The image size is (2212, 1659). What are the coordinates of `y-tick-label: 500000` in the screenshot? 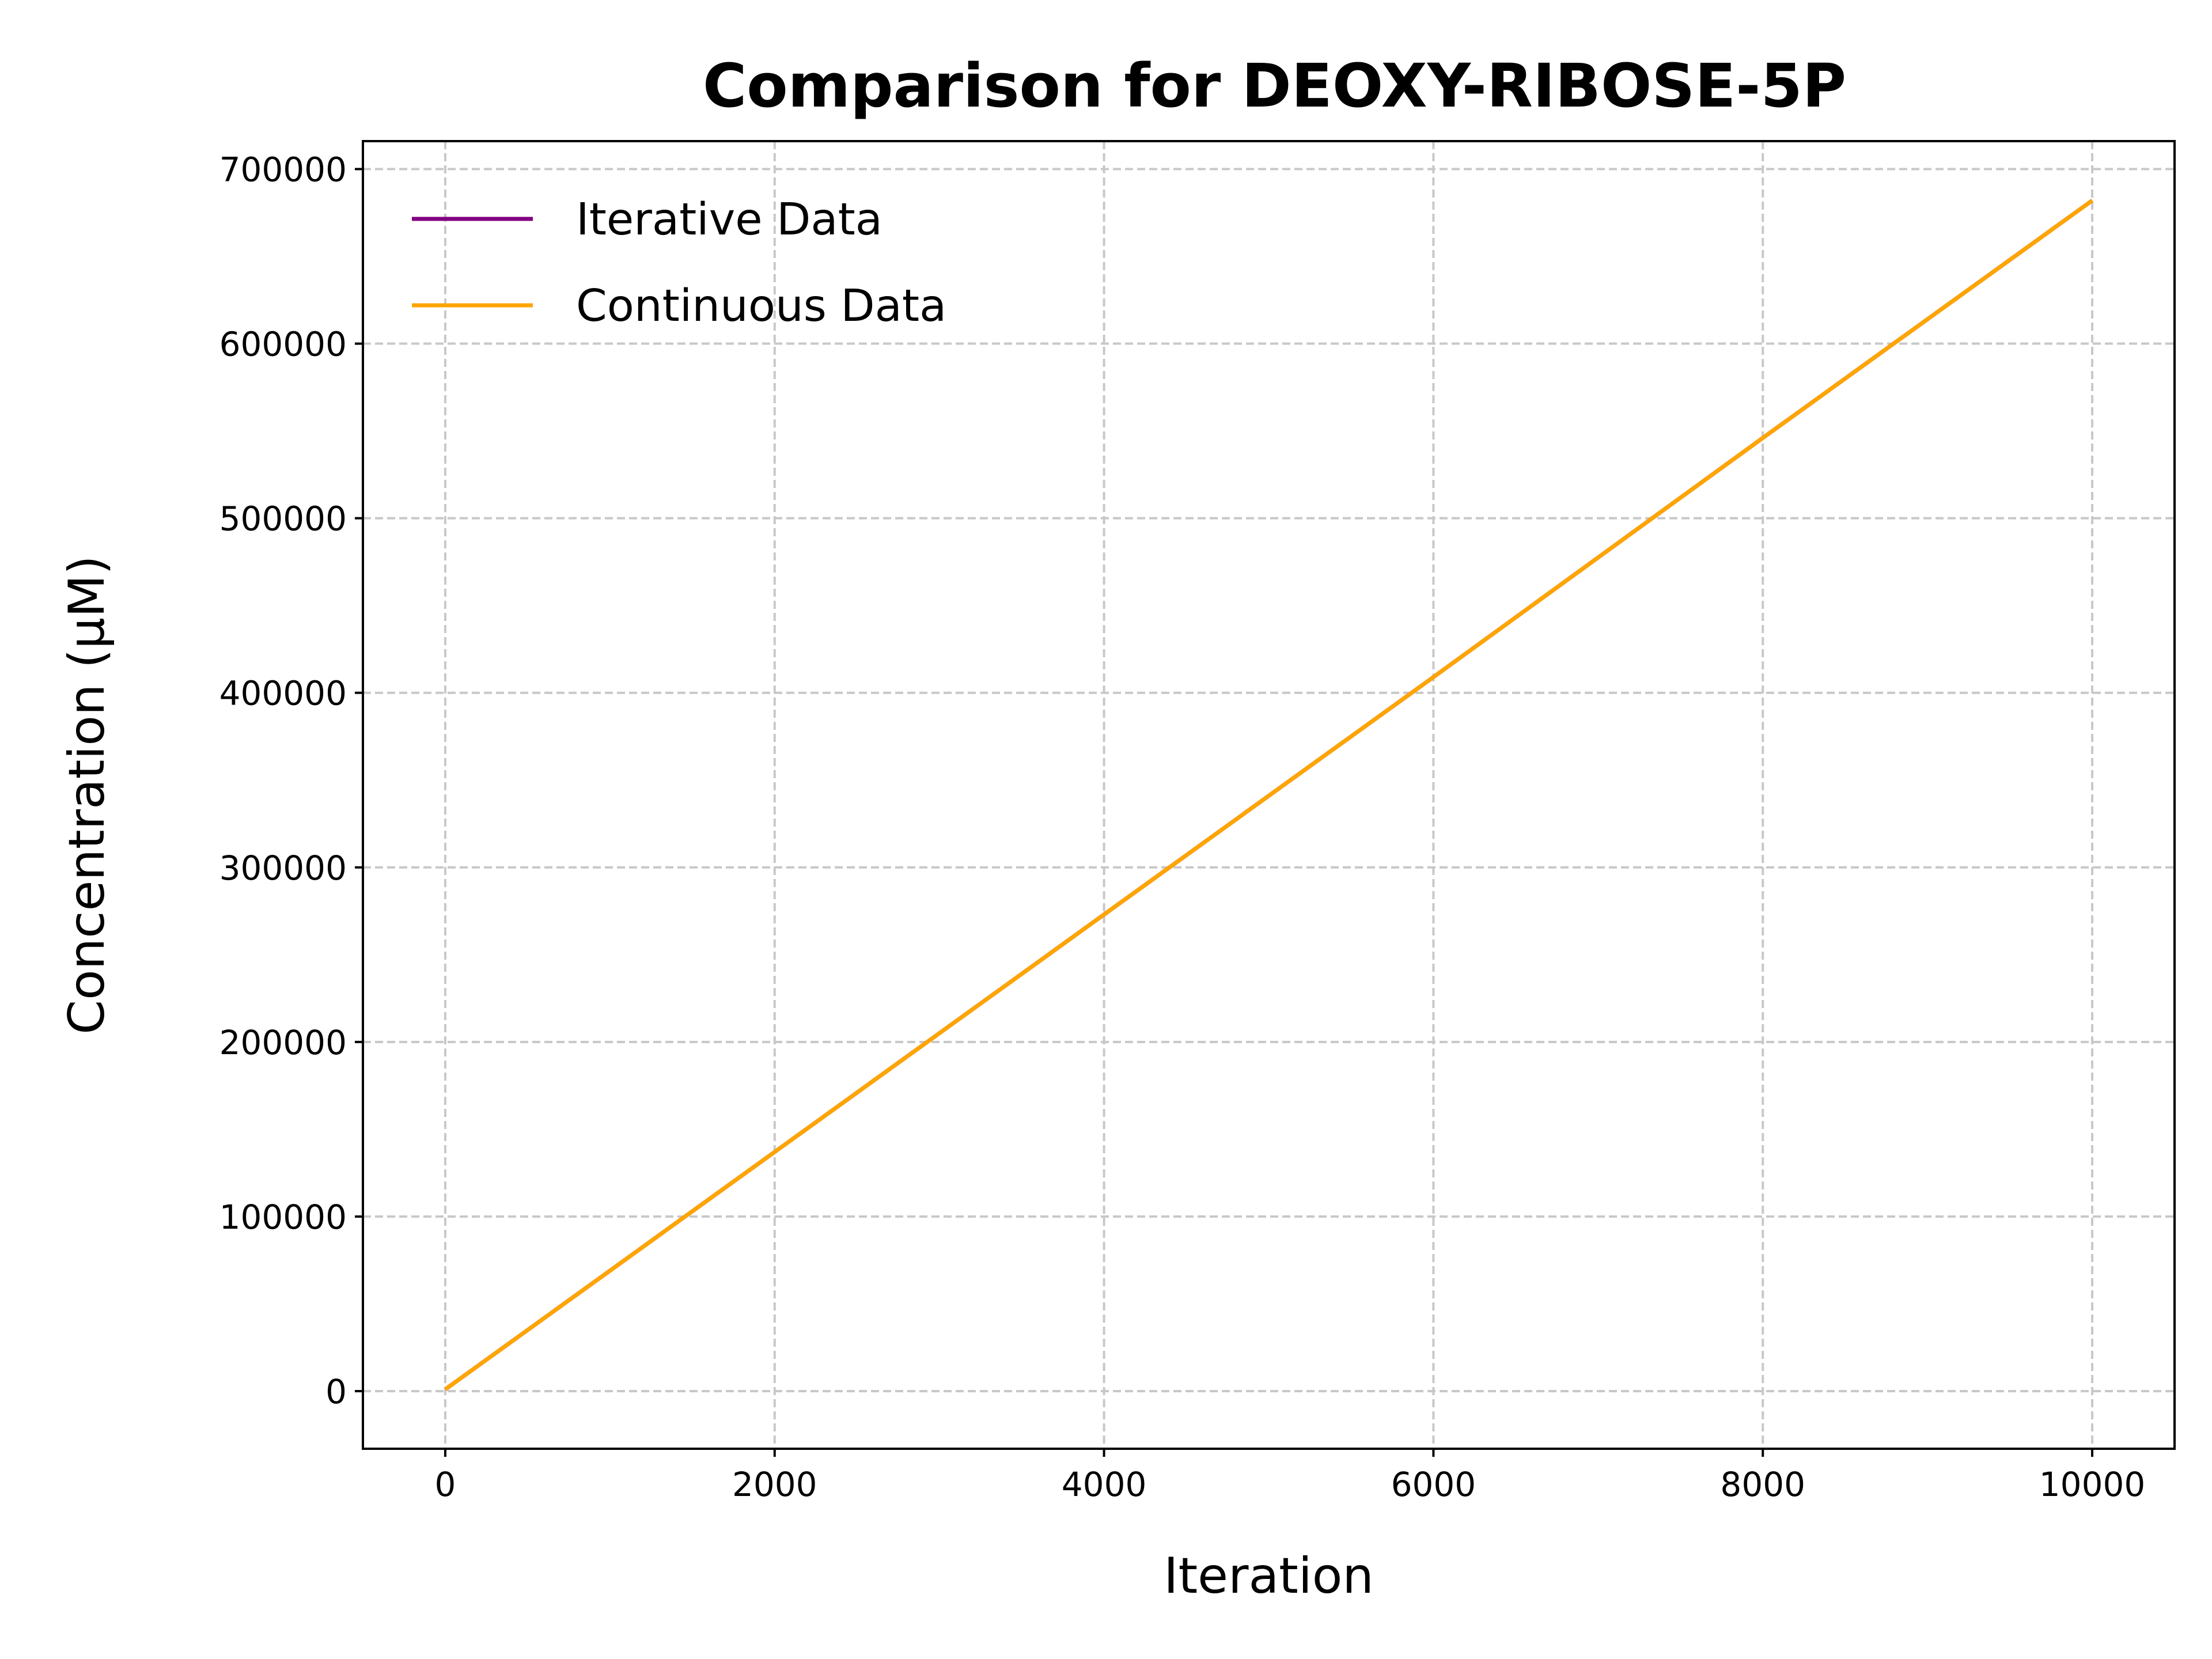 It's located at (283, 519).